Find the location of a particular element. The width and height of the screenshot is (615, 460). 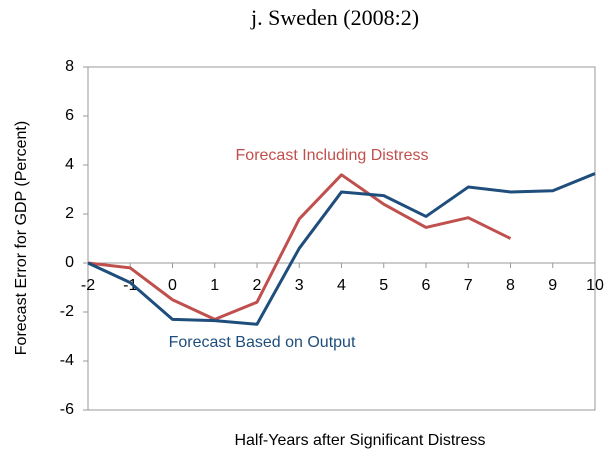

x-tick-label: 4 is located at coordinates (341, 285).